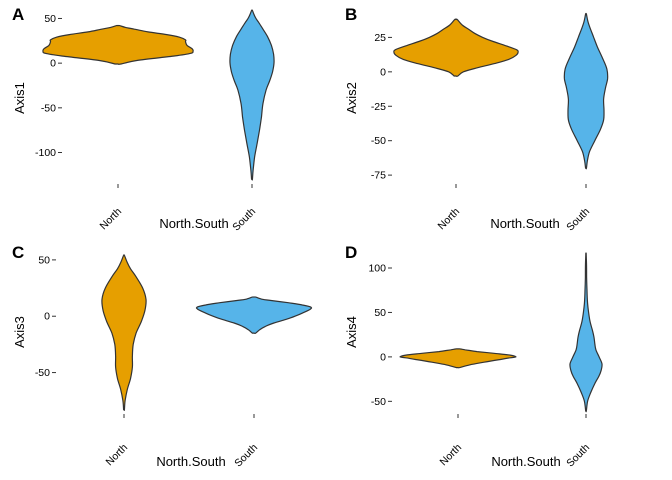 The width and height of the screenshot is (672, 480). What do you see at coordinates (380, 38) in the screenshot?
I see `y-tick-label: 25` at bounding box center [380, 38].